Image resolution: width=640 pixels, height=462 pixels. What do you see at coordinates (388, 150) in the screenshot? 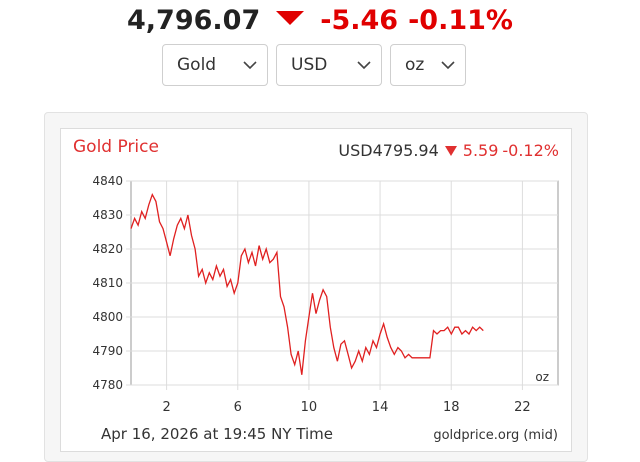
I see `chart-currency-price: USD4795.94` at bounding box center [388, 150].